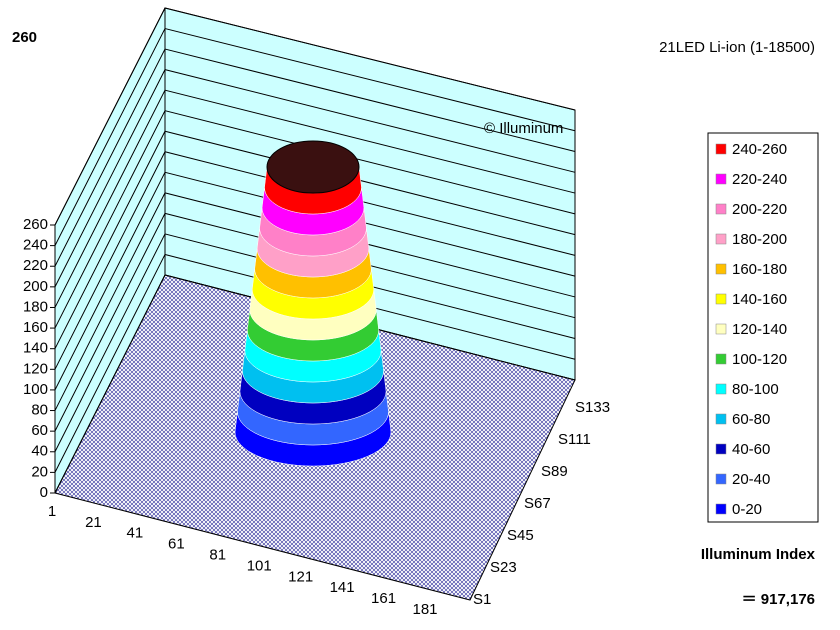 The height and width of the screenshot is (630, 840). I want to click on legend-box, so click(763, 327).